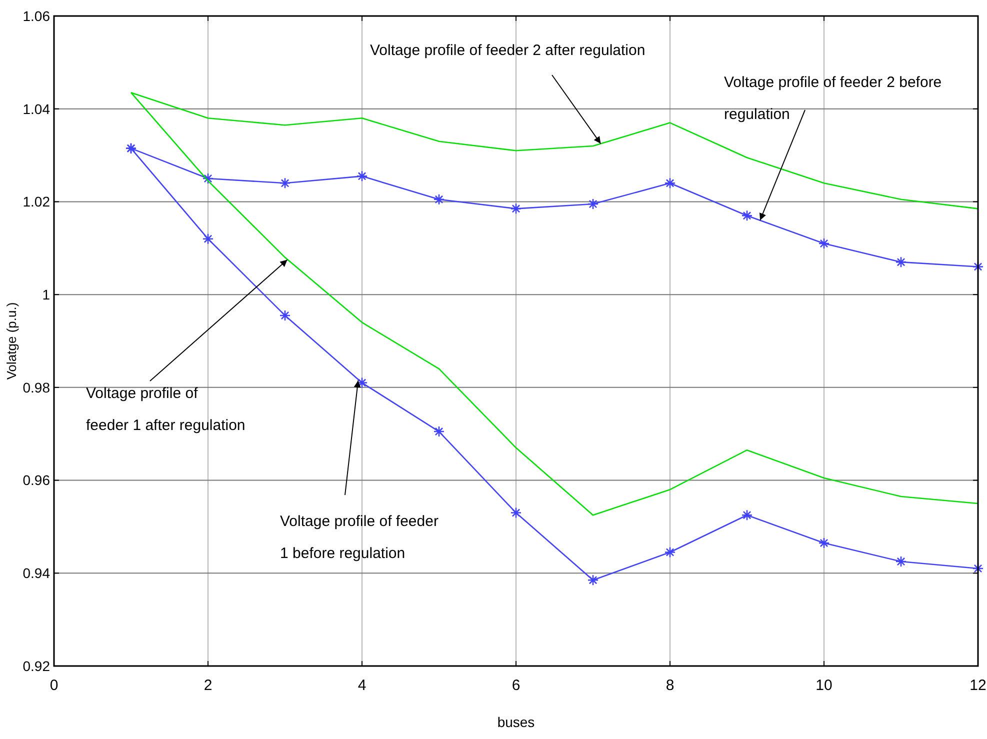  Describe the element at coordinates (36, 573) in the screenshot. I see `y-tick-label: 0.94` at that location.